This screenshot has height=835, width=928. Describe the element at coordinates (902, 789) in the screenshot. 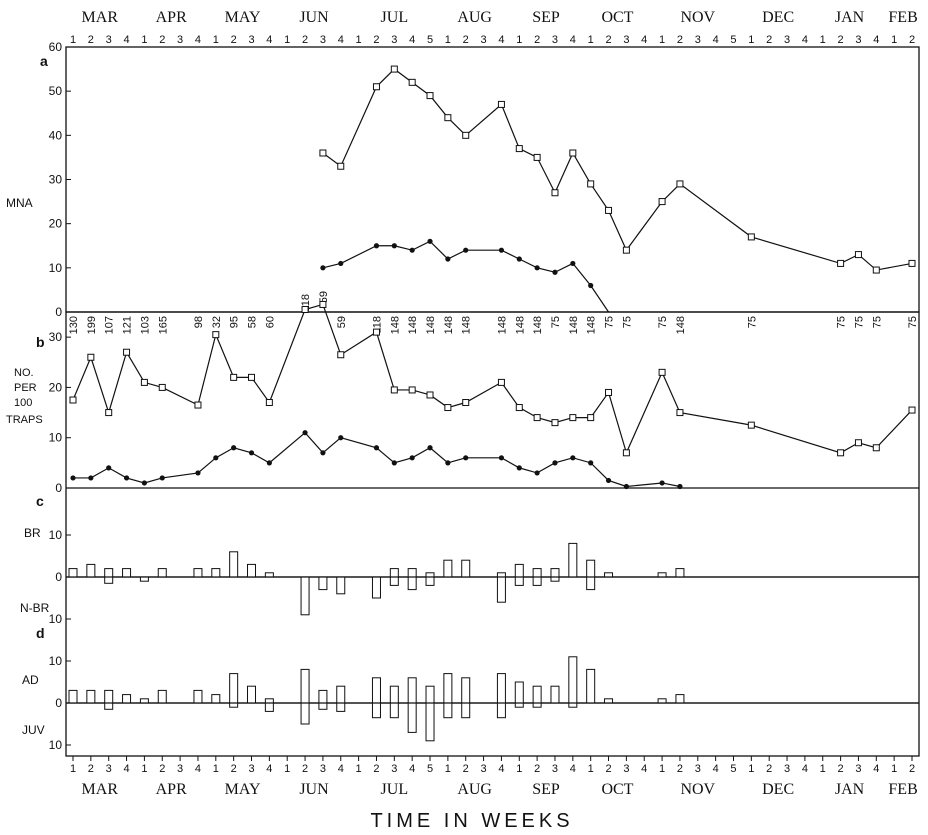

I see `bottom-month-label: FEB` at that location.